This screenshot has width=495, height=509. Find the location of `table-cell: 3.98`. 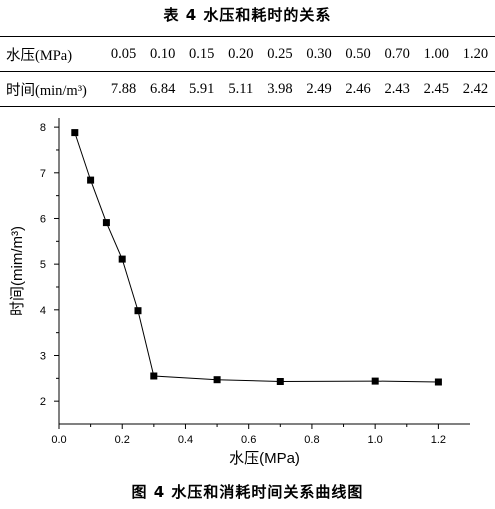

table-cell: 3.98 is located at coordinates (280, 89).